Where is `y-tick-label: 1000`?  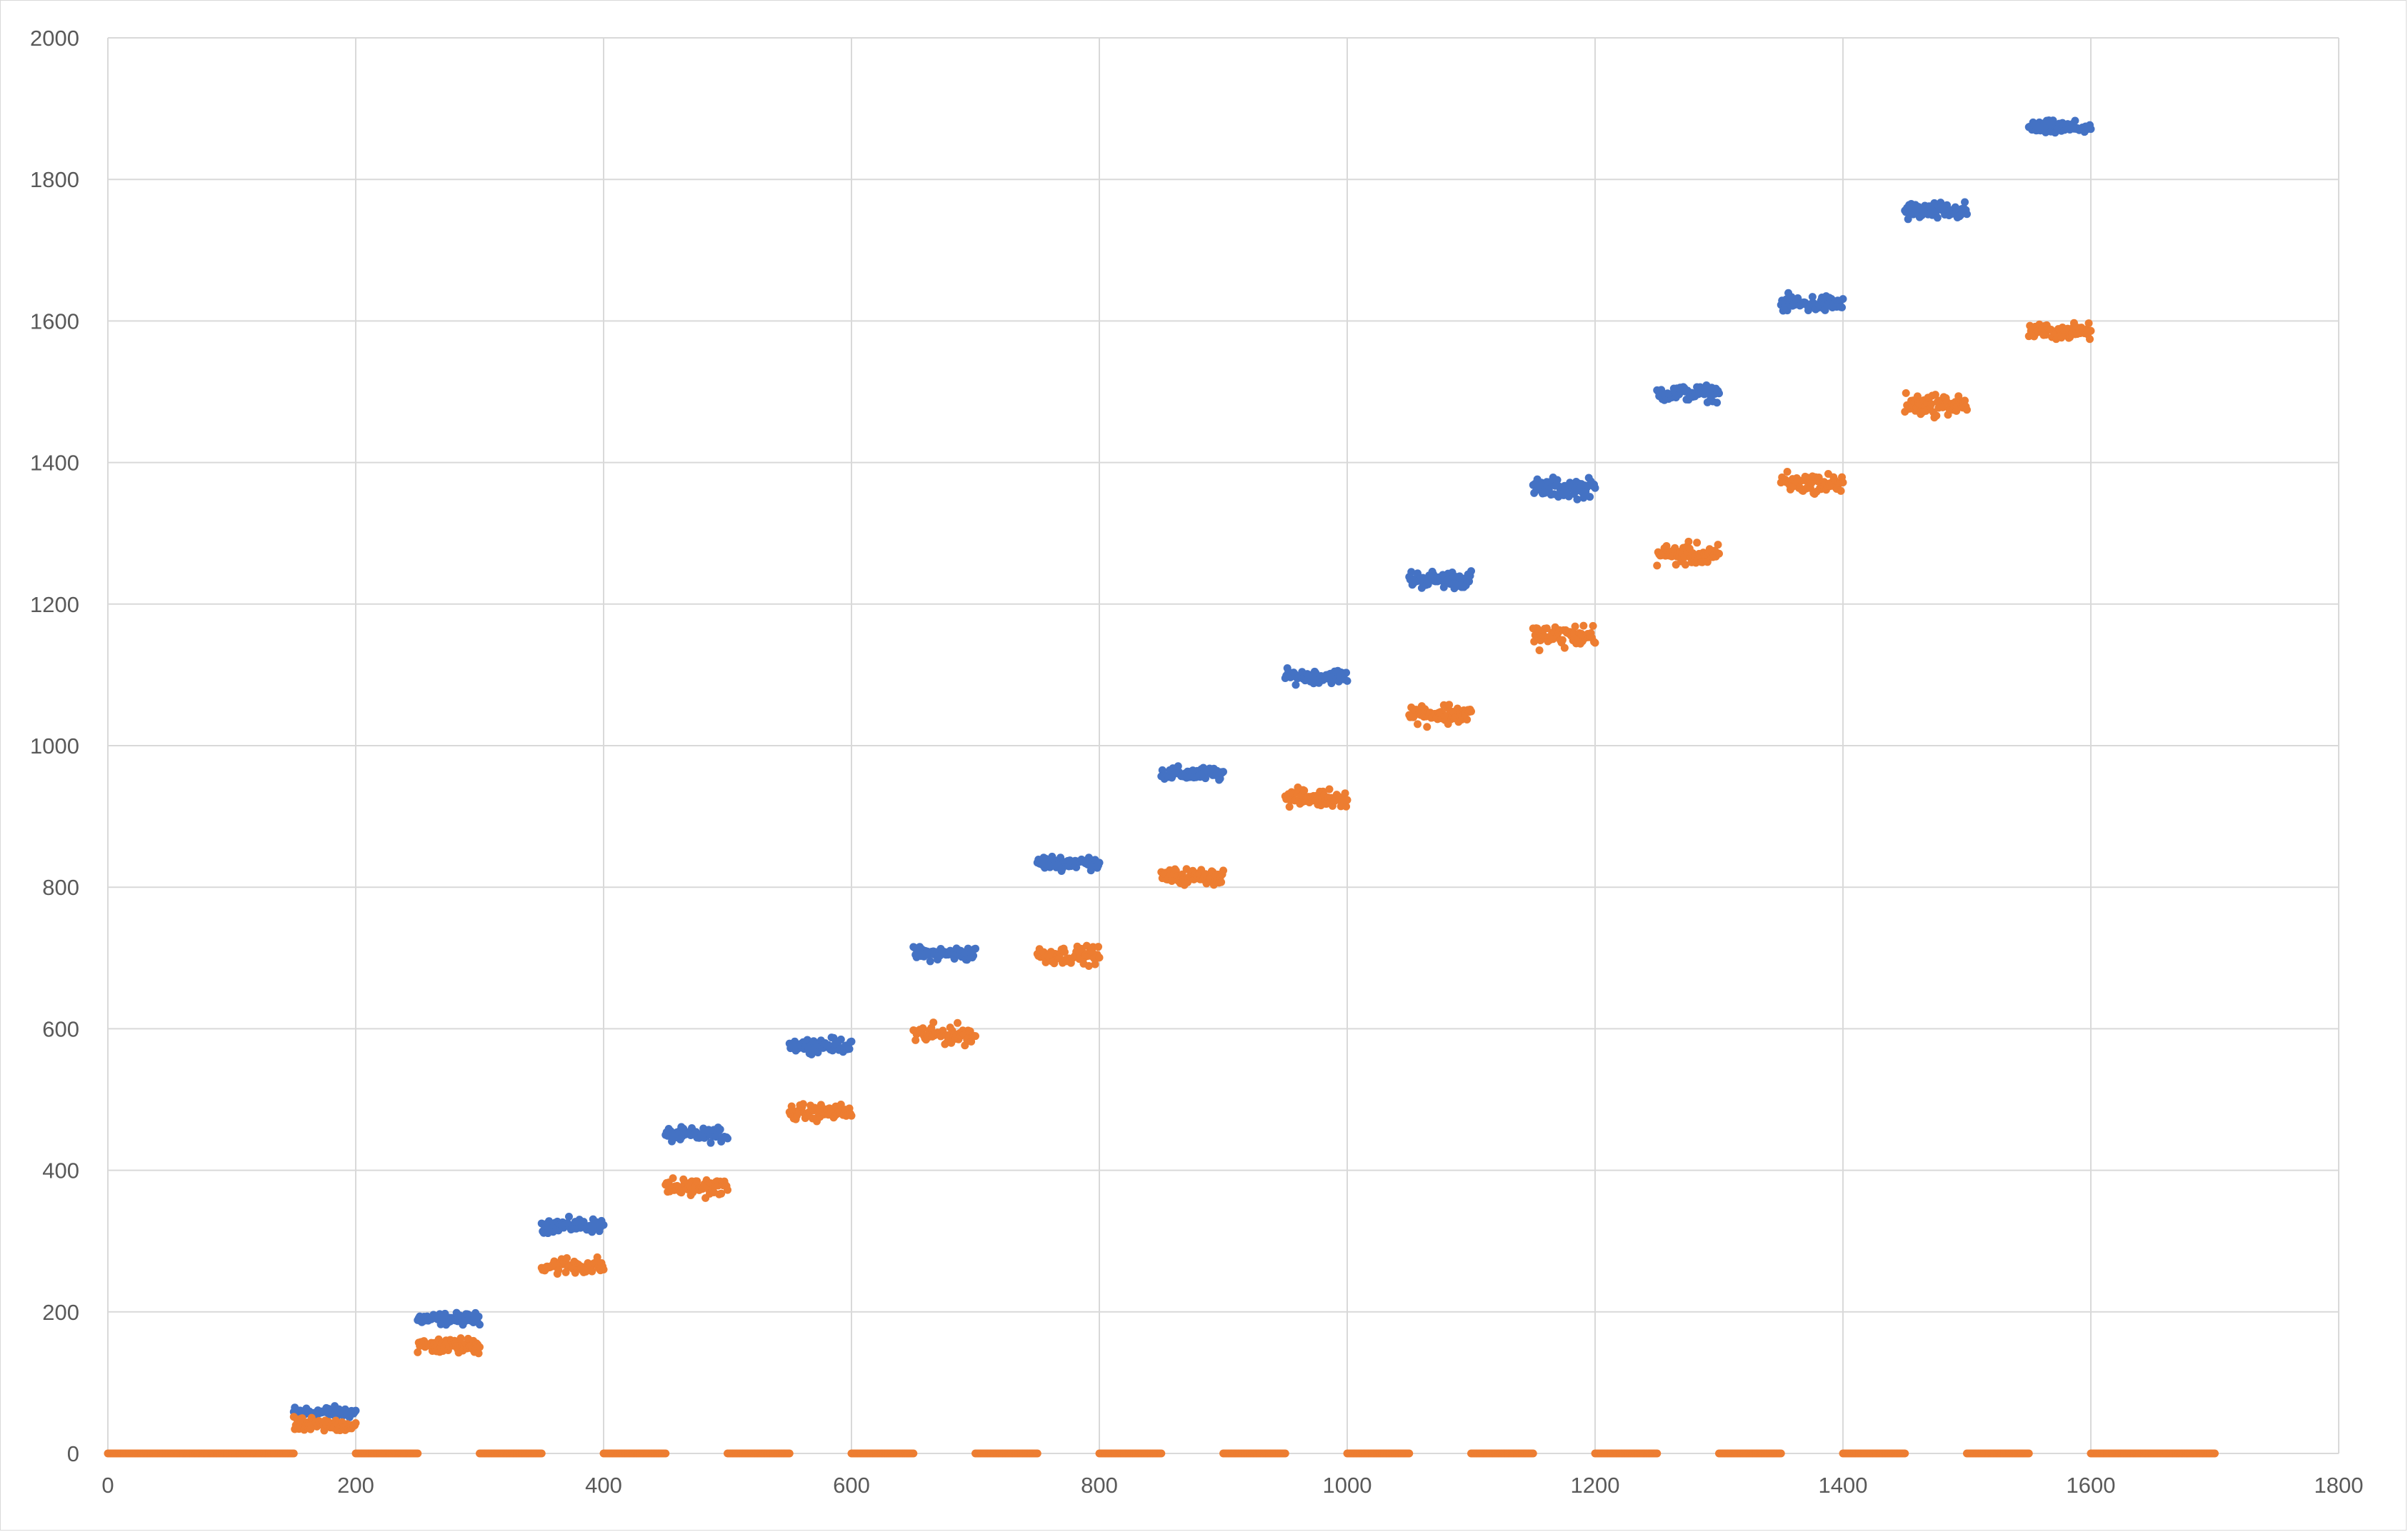
y-tick-label: 1000 is located at coordinates (54, 746).